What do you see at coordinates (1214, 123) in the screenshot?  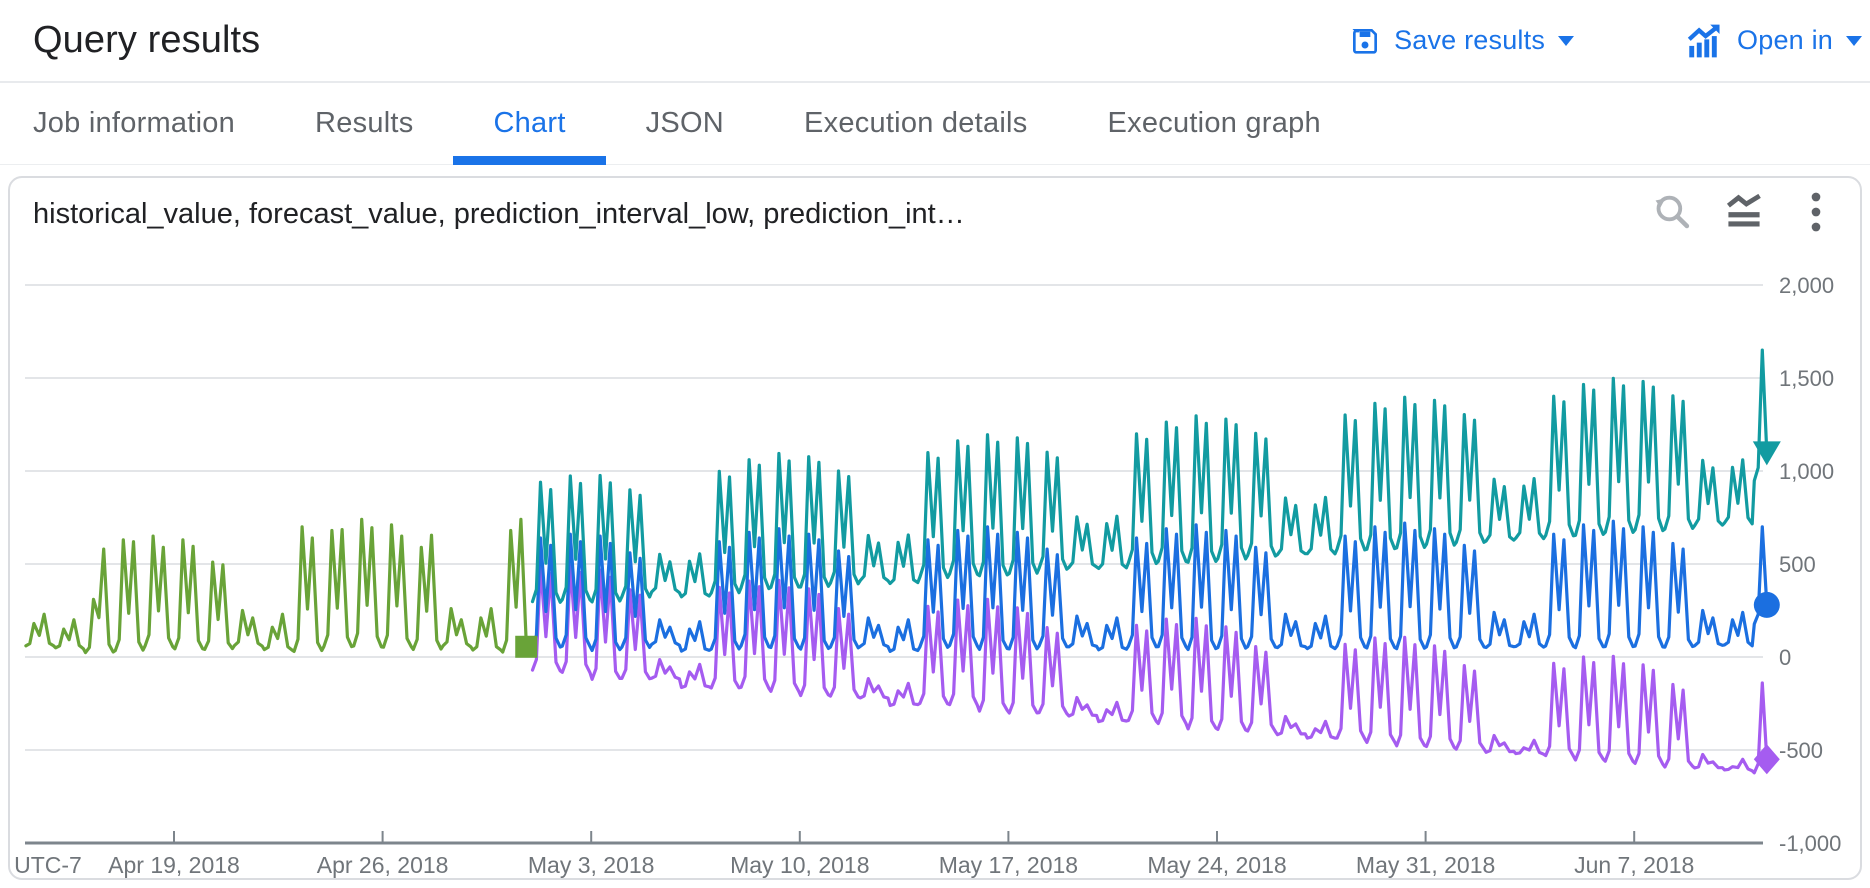 I see `tab-execution-graph: Execution graph` at bounding box center [1214, 123].